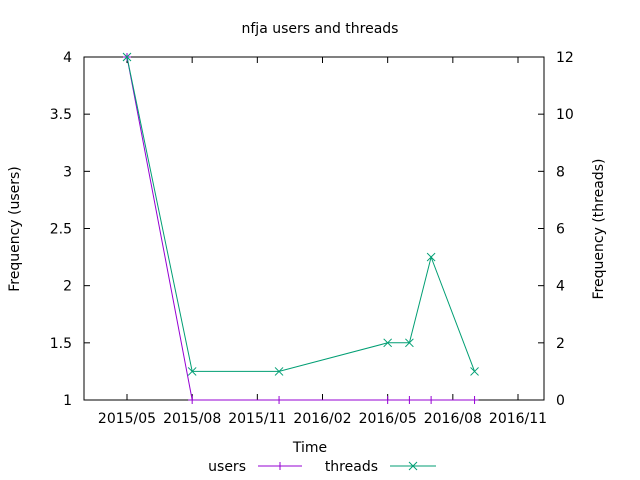  What do you see at coordinates (15, 229) in the screenshot?
I see `y-axis-label-left: Frequency (users)` at bounding box center [15, 229].